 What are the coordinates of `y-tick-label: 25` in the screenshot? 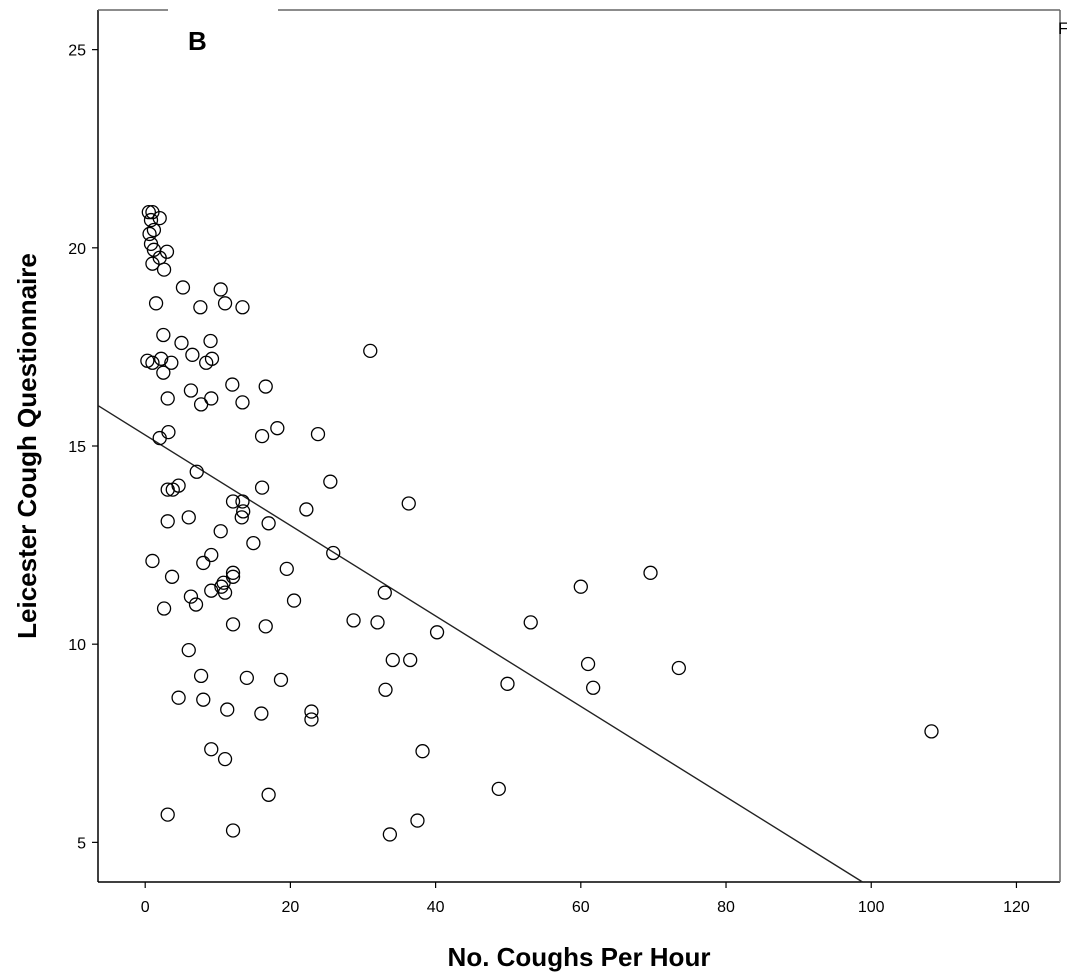 It's located at (77, 51).